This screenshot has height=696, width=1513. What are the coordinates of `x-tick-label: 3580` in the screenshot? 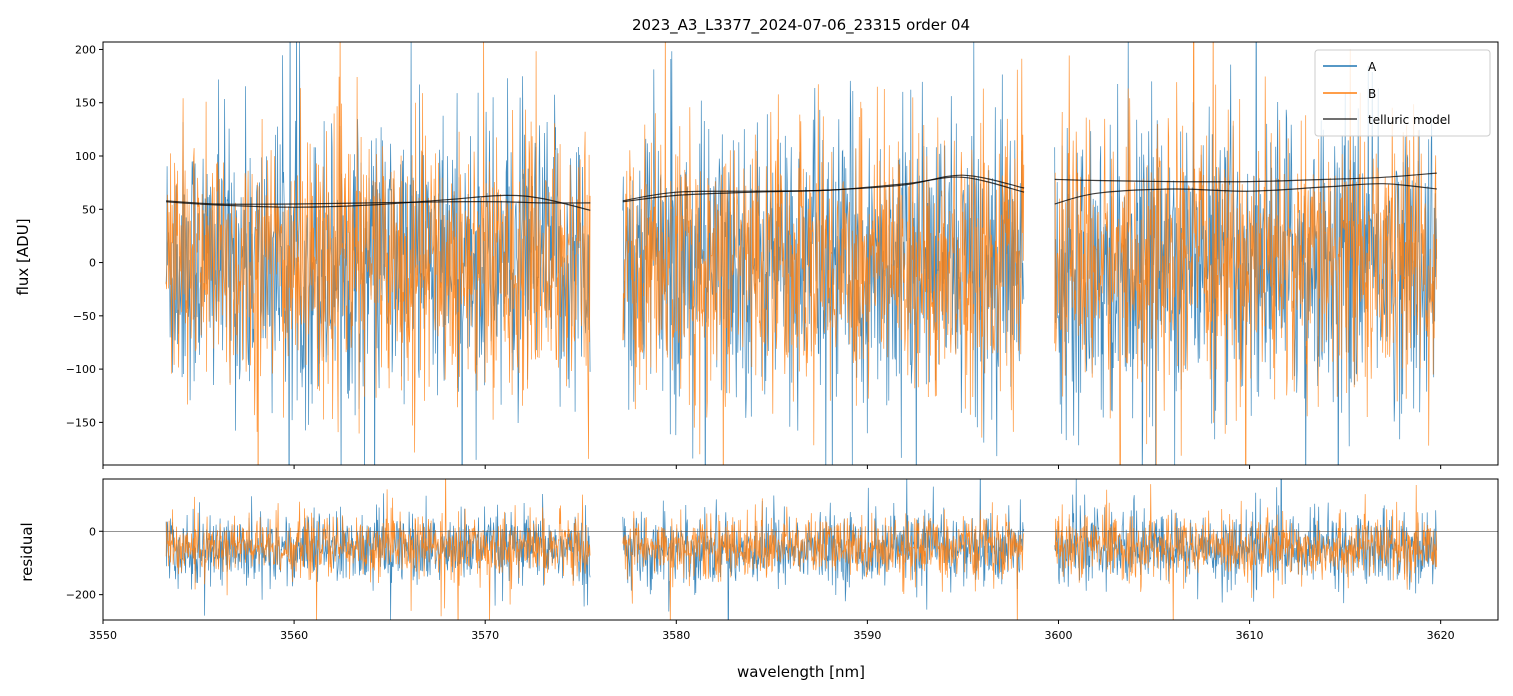 It's located at (676, 635).